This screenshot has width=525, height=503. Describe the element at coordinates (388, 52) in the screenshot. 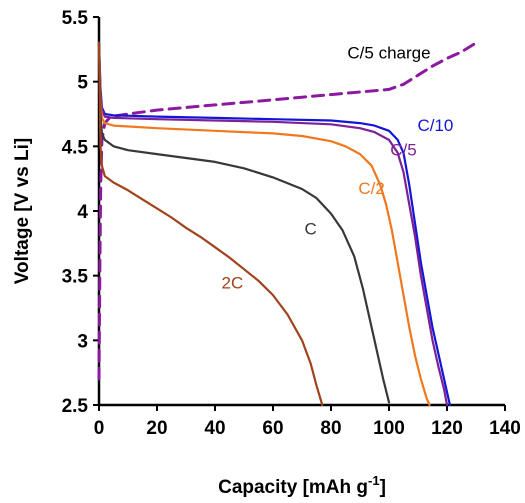

I see `series-label-c-5-charge: C/5 charge` at that location.